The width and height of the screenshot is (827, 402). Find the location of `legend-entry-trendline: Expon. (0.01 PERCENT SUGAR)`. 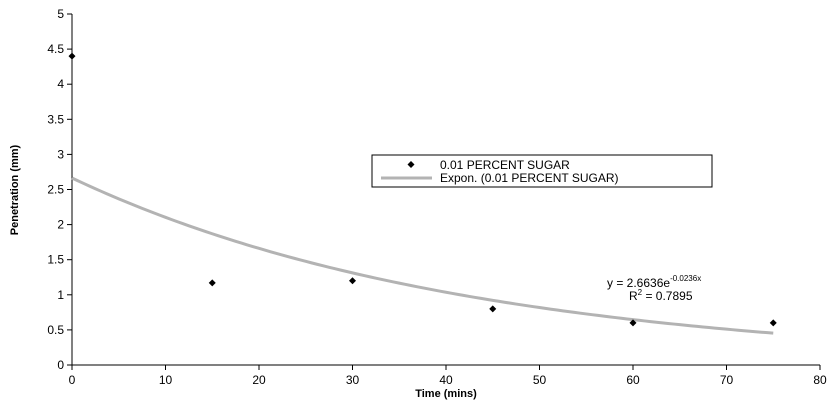

legend-entry-trendline: Expon. (0.01 PERCENT SUGAR) is located at coordinates (529, 178).